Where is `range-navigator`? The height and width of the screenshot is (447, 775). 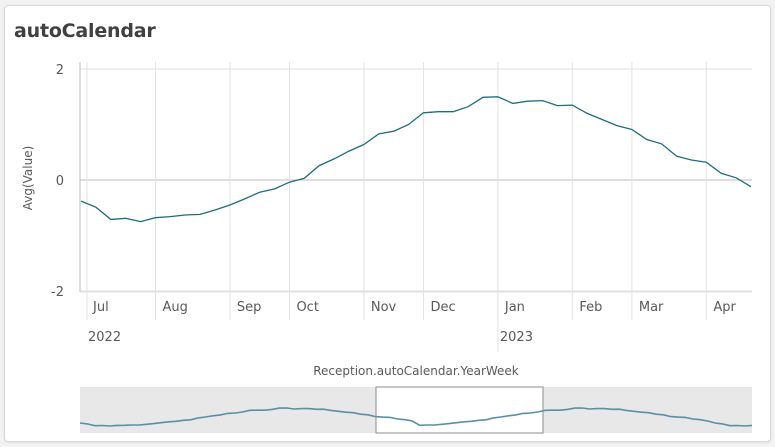
range-navigator is located at coordinates (416, 410).